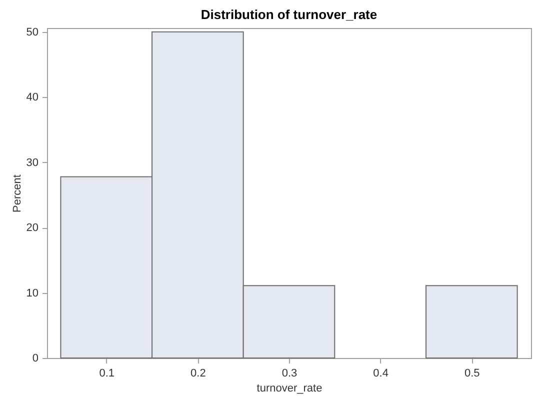  Describe the element at coordinates (290, 374) in the screenshot. I see `x-tick-label: 0.3` at that location.